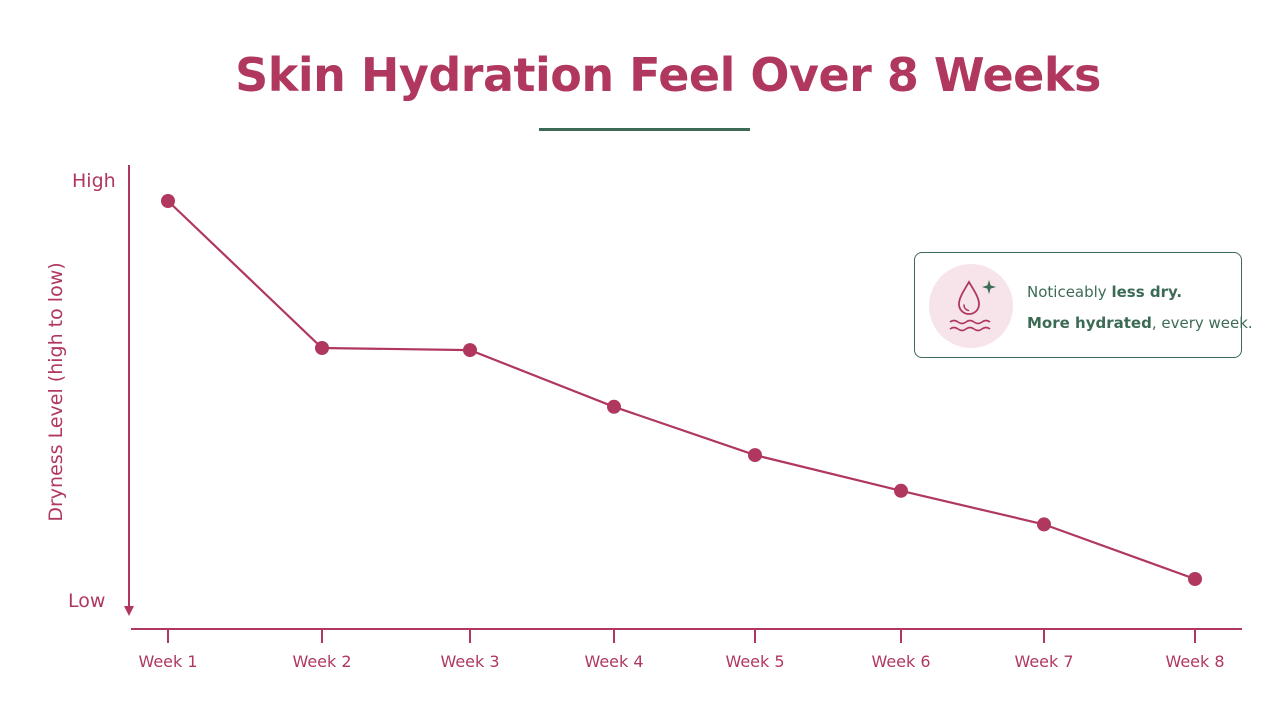  I want to click on callout-line-2-emphasis: More hydrated, so click(1089, 323).